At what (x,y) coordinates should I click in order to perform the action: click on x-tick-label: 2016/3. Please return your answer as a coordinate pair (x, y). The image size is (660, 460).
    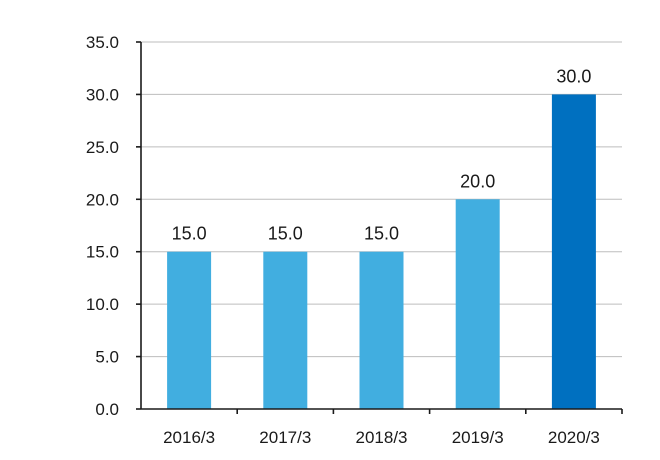
    Looking at the image, I should click on (189, 437).